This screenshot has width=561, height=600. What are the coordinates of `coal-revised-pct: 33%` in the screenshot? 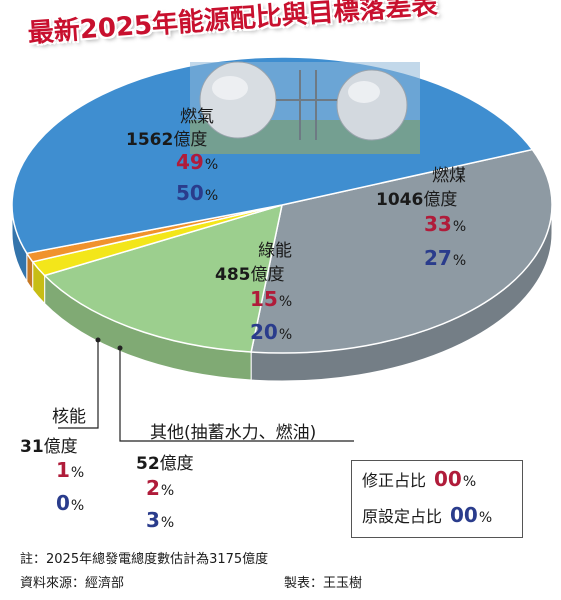 It's located at (445, 224).